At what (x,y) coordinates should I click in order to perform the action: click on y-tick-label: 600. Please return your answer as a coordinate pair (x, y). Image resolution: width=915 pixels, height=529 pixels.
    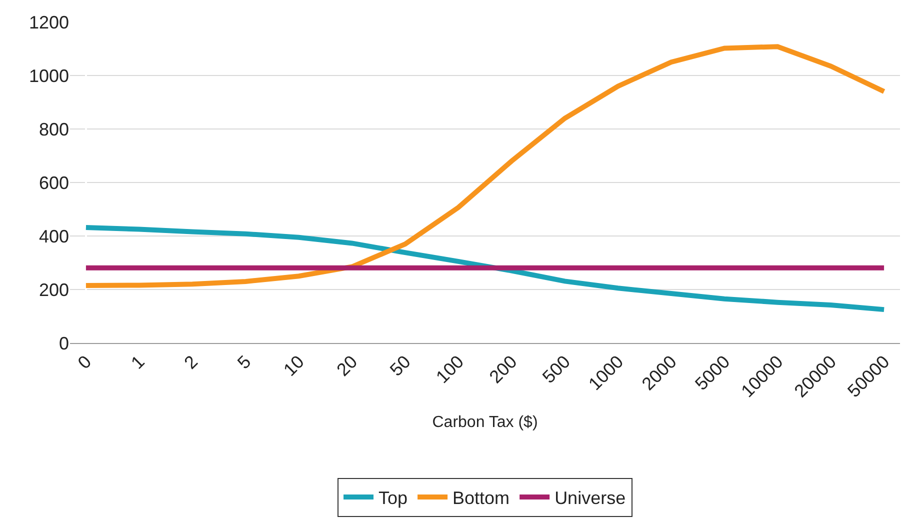
    Looking at the image, I should click on (53, 182).